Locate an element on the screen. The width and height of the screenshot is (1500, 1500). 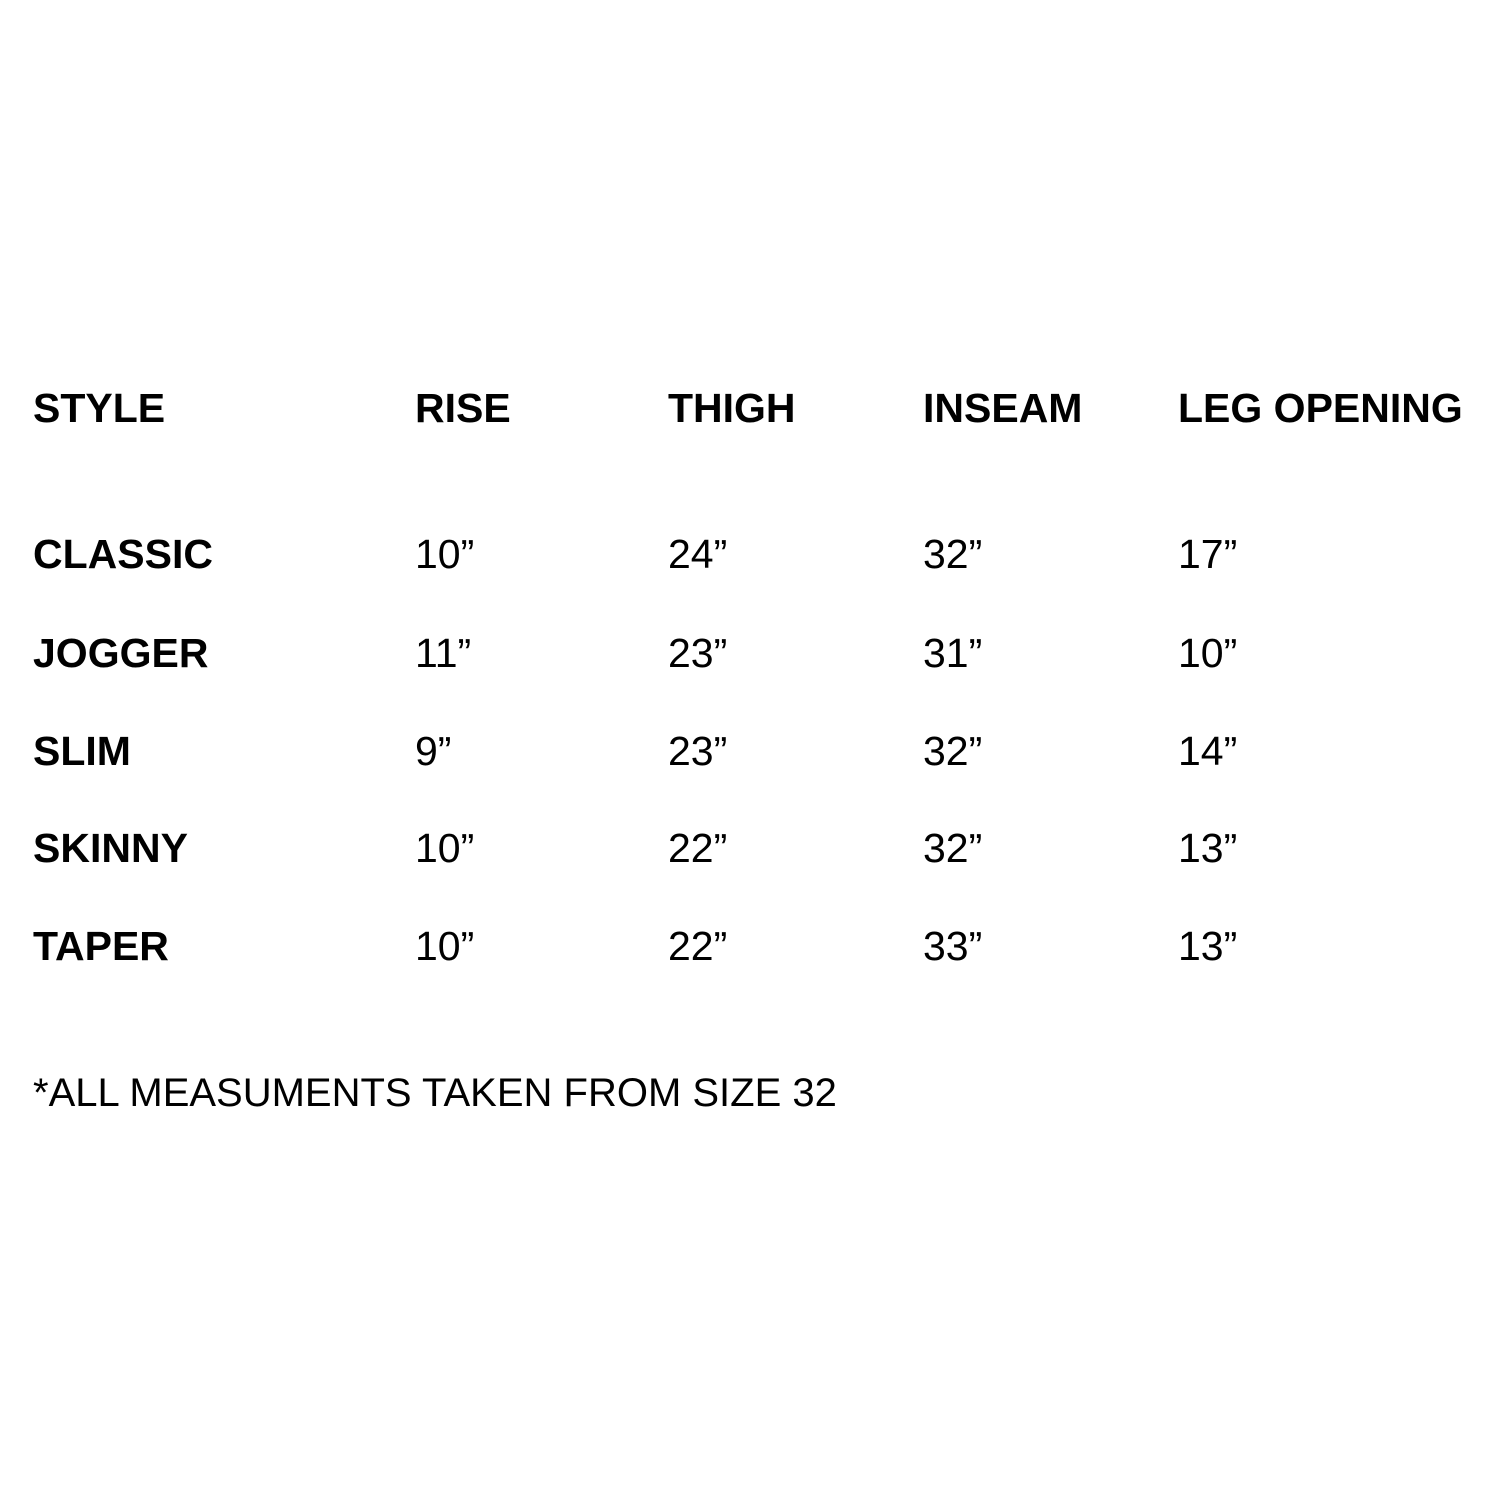
table-row: JOGGER 11” 23” 31” 10” is located at coordinates (750, 653).